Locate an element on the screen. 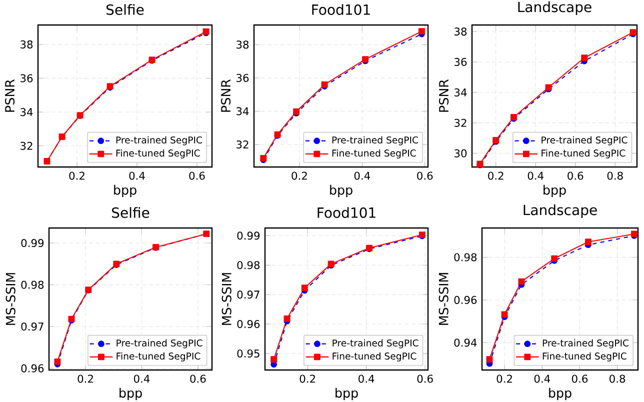 This screenshot has width=644, height=402. y-tick-label: 30 is located at coordinates (460, 153).